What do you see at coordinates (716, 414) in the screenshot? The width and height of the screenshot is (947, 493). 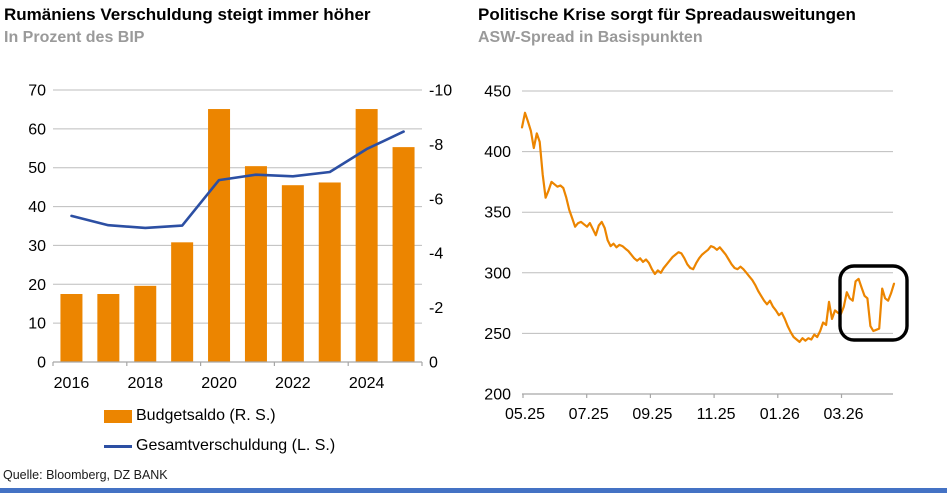 I see `right-chart-month-label: 11.25` at bounding box center [716, 414].